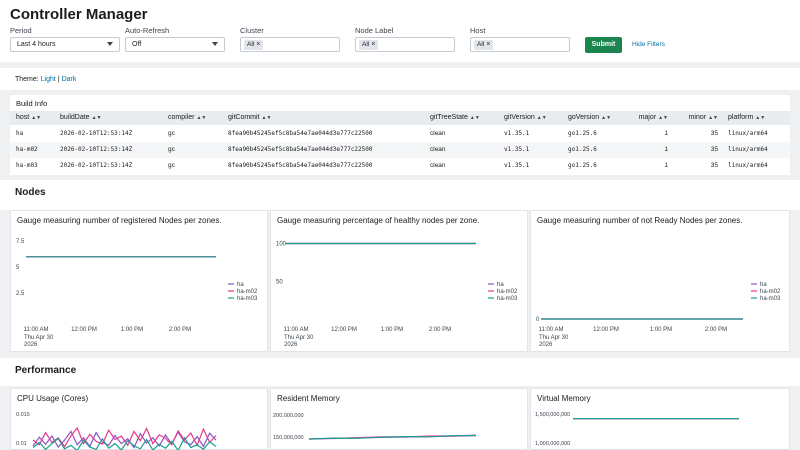  I want to click on column-header-platform: platform ▲▼, so click(758, 118).